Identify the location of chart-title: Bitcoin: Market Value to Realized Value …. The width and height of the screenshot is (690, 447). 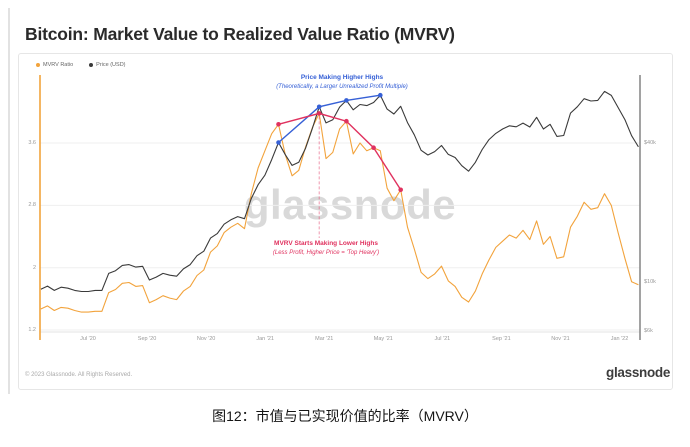
(240, 34).